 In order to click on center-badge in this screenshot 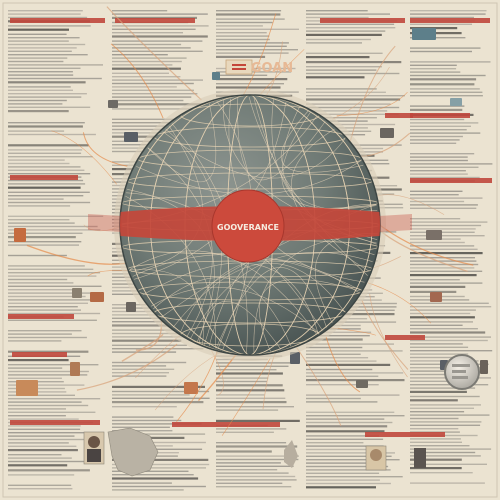, I will do `click(248, 226)`.